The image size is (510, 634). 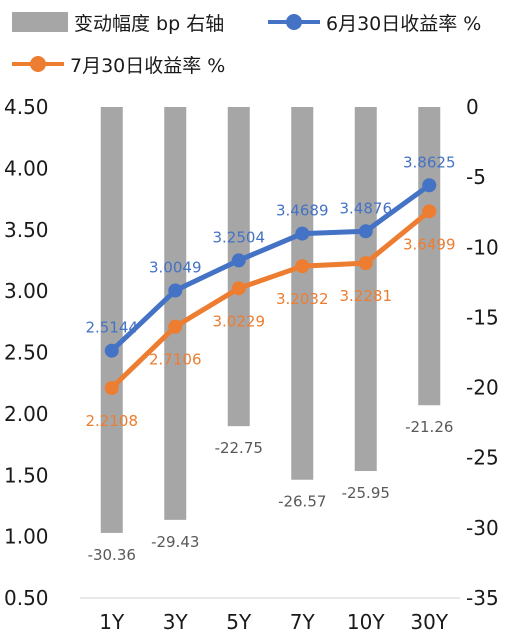 I want to click on bar-data-label: -22.75, so click(x=239, y=448).